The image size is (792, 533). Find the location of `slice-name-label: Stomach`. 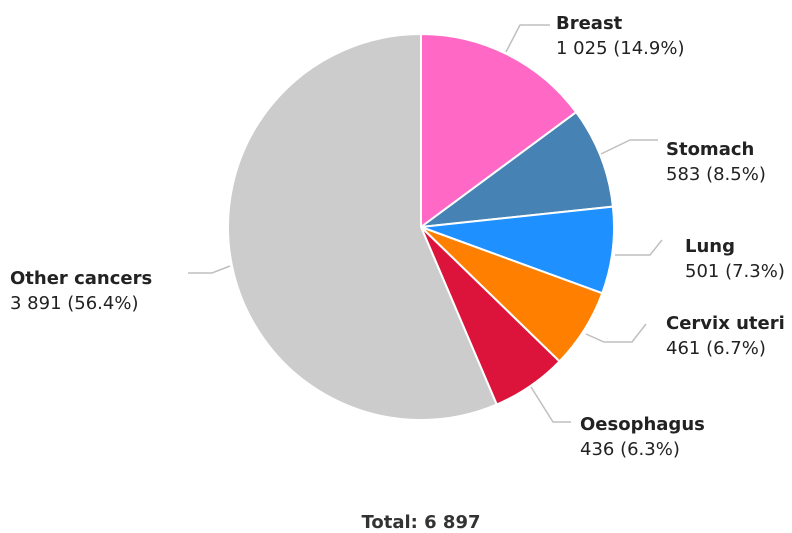

slice-name-label: Stomach is located at coordinates (710, 149).